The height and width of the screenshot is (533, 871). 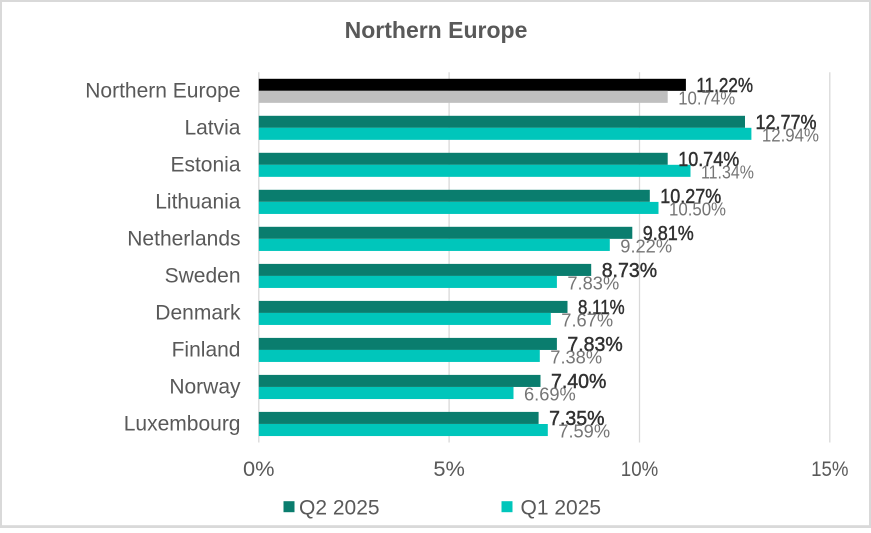 I want to click on svg-text: Estonia, so click(x=205, y=165).